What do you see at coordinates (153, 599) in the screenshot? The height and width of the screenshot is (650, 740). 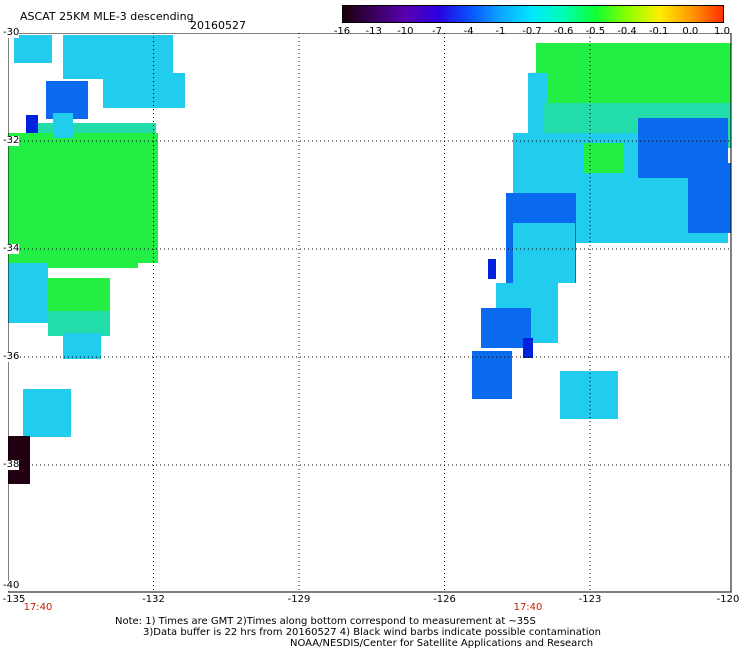 I see `longitude-label: -132` at bounding box center [153, 599].